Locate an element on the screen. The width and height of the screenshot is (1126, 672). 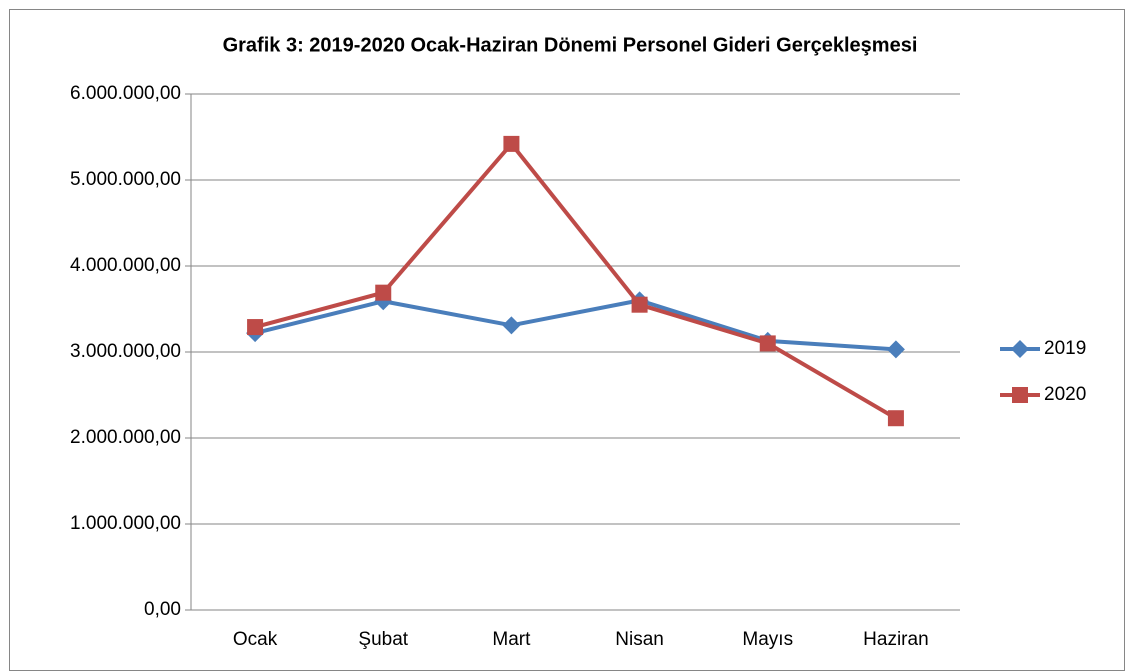
x-tick-label: Haziran is located at coordinates (895, 639).